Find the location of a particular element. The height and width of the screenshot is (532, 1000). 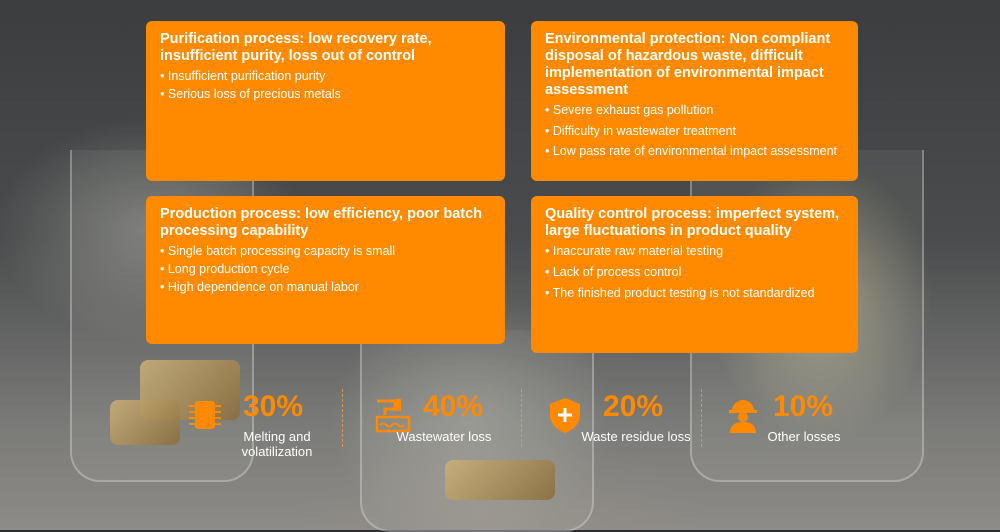

stat-label: Melting and volatilization is located at coordinates (277, 444).